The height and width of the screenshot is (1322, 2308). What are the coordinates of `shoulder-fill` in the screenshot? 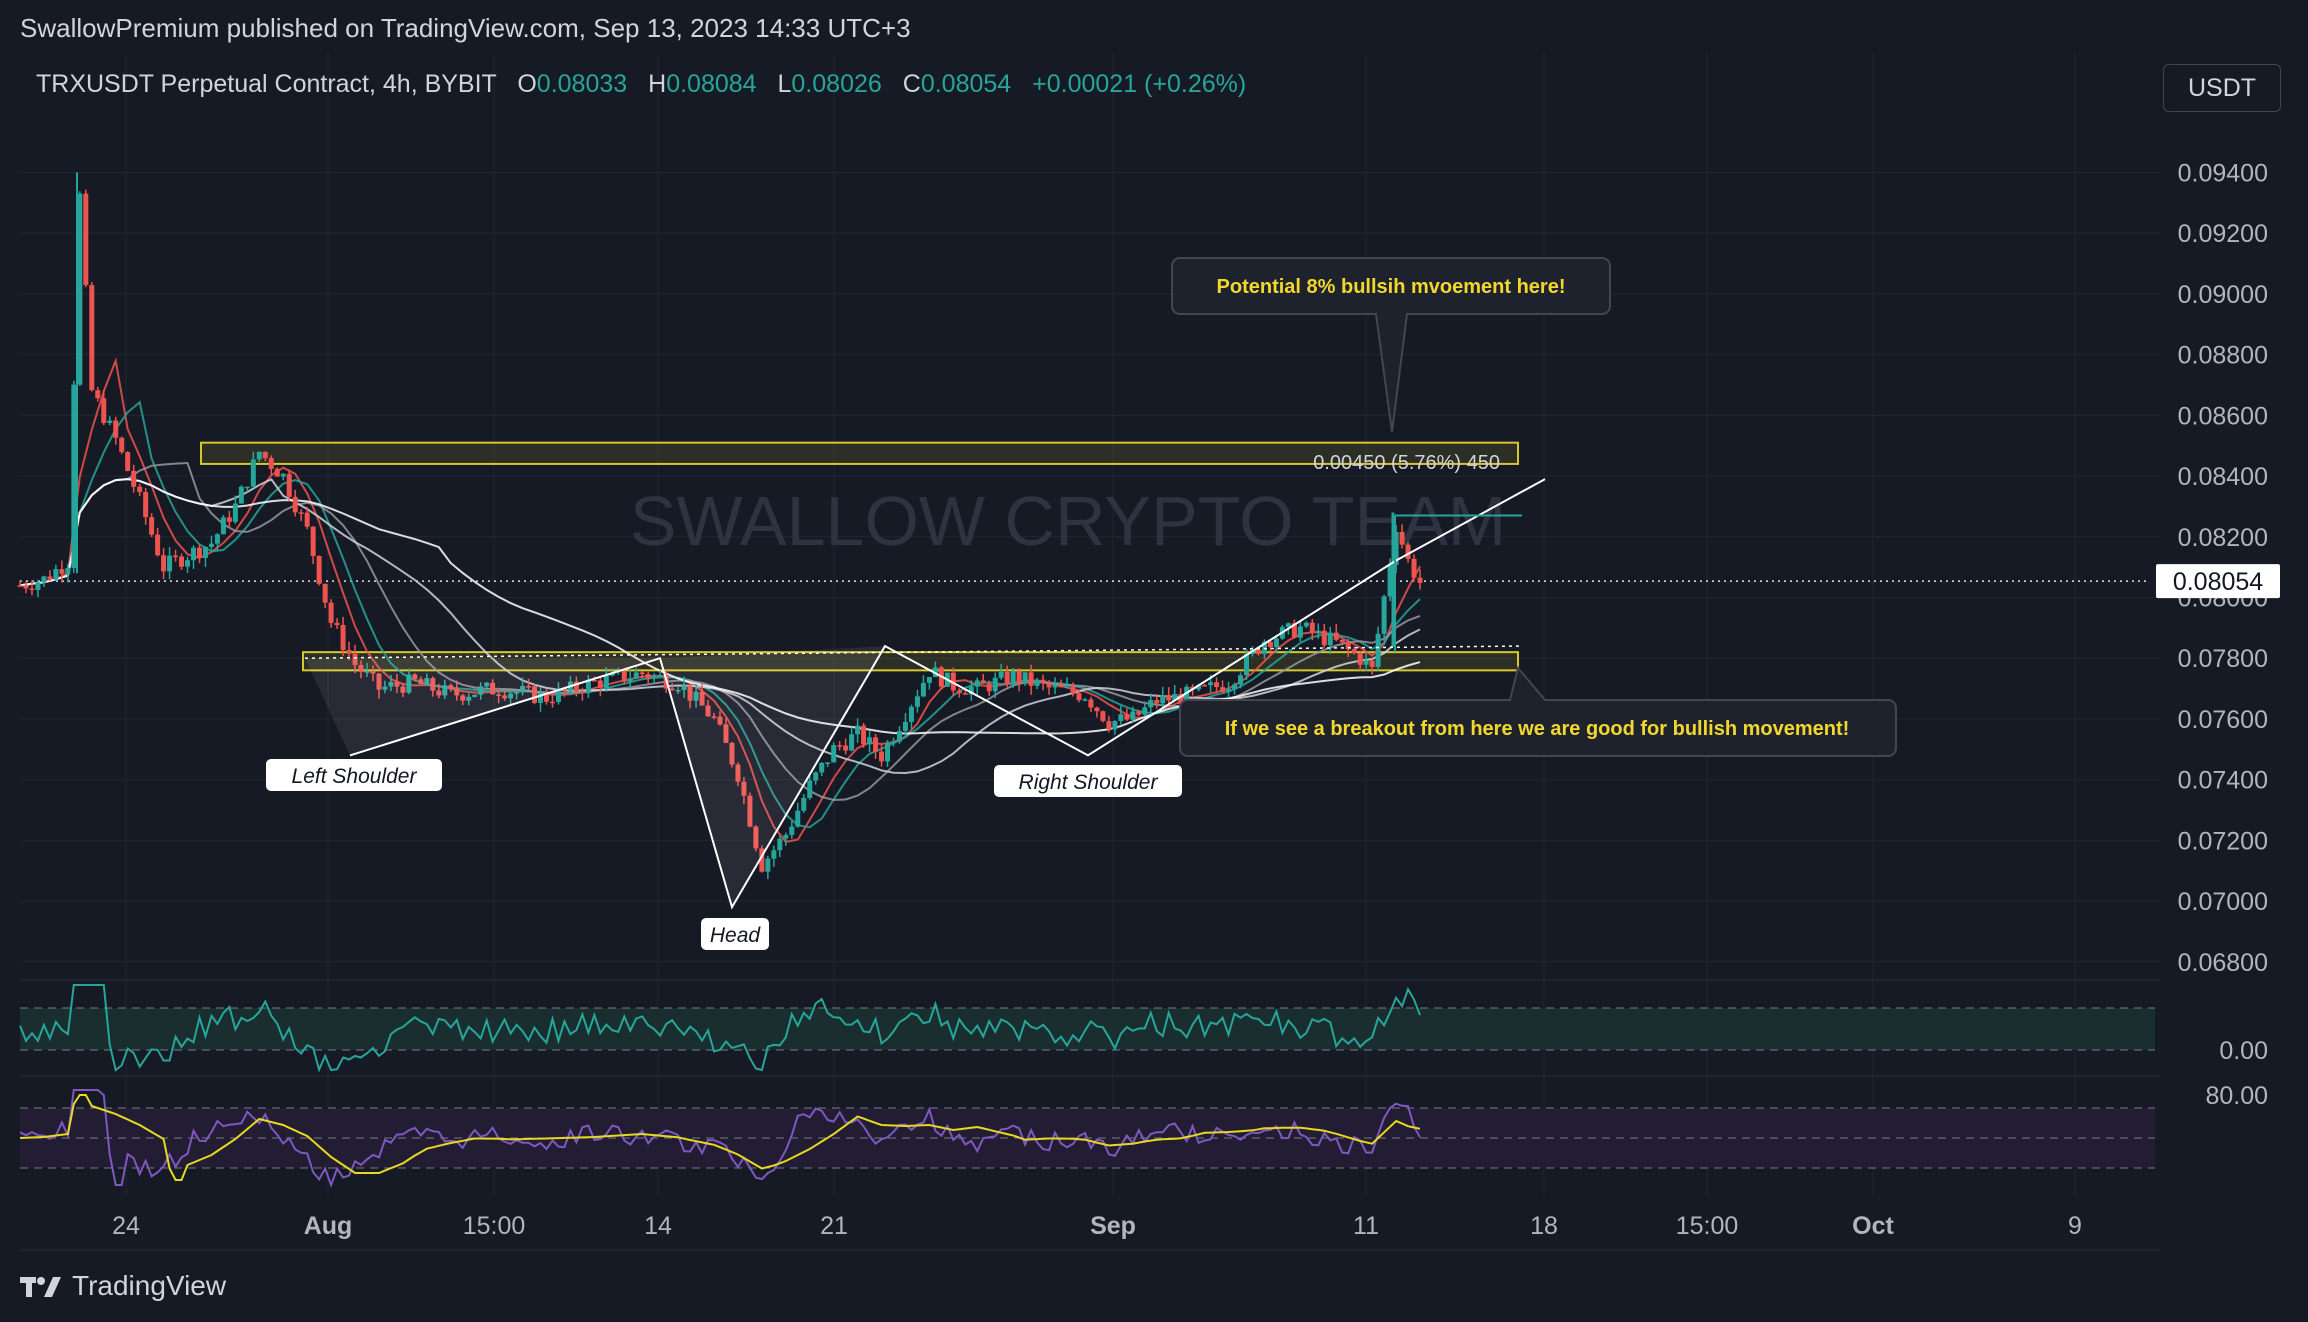 It's located at (482, 707).